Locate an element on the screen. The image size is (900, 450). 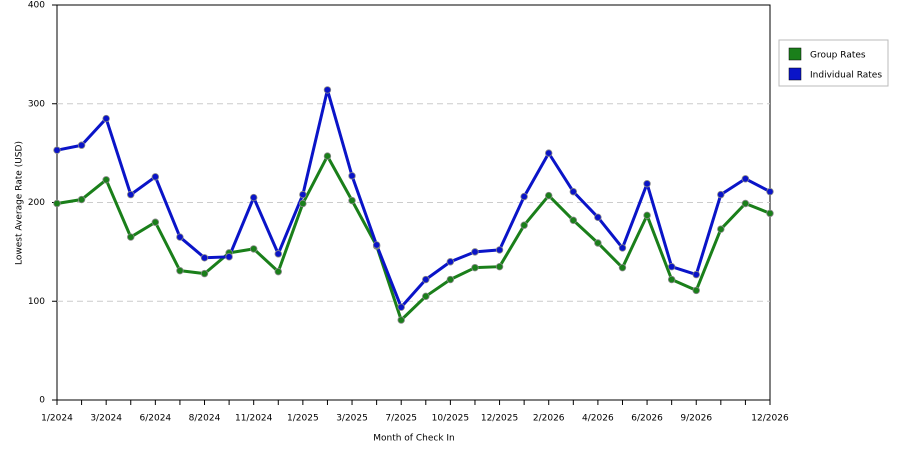
x-tick-label: 1/2025 is located at coordinates (303, 419).